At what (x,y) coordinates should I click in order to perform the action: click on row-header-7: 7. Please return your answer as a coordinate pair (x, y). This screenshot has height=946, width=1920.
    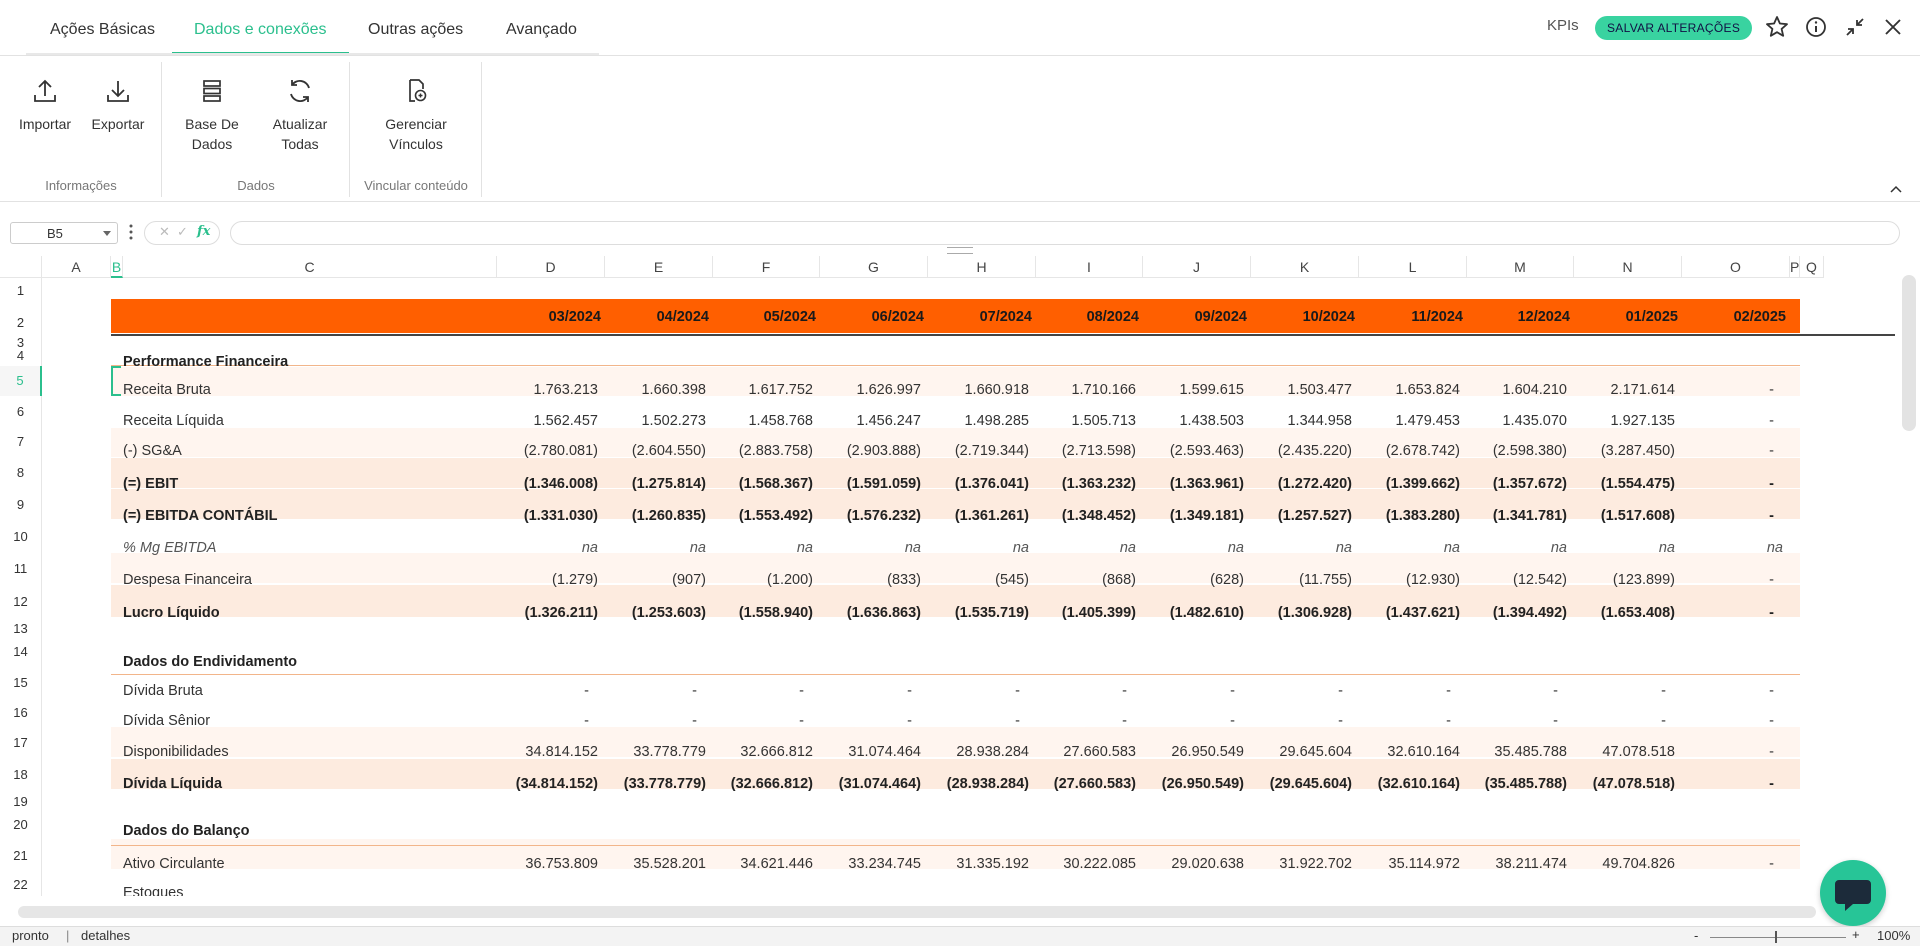
    Looking at the image, I should click on (21, 441).